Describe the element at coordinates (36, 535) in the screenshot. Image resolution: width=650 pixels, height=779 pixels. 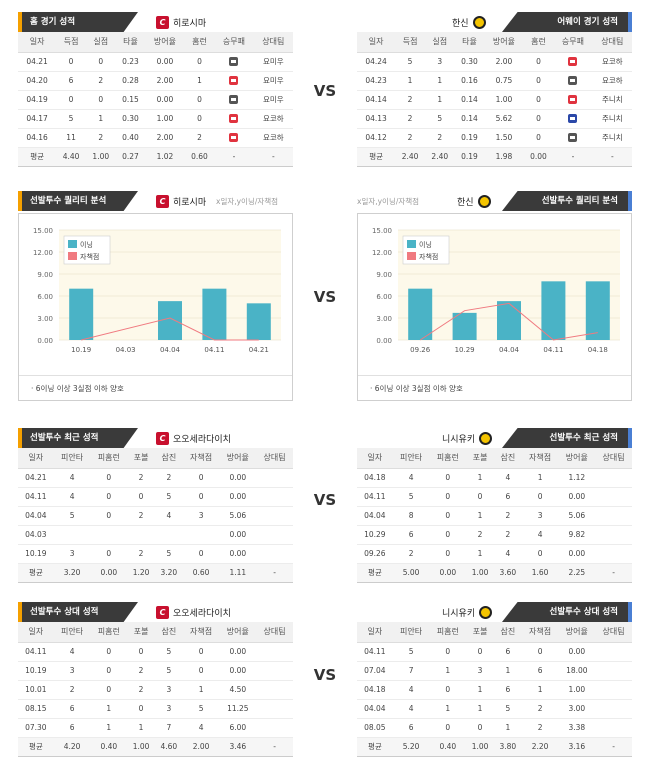
I see `table-cell: 04.03` at that location.